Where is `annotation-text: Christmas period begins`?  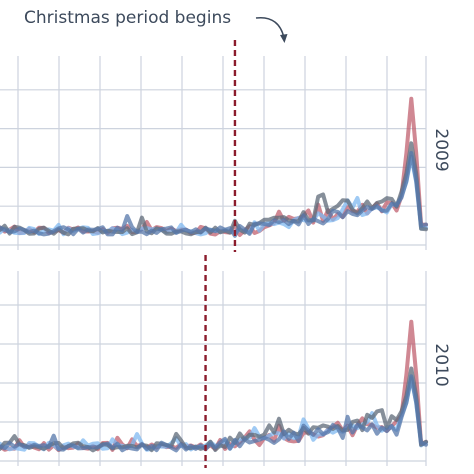
annotation-text: Christmas period begins is located at coordinates (127, 18).